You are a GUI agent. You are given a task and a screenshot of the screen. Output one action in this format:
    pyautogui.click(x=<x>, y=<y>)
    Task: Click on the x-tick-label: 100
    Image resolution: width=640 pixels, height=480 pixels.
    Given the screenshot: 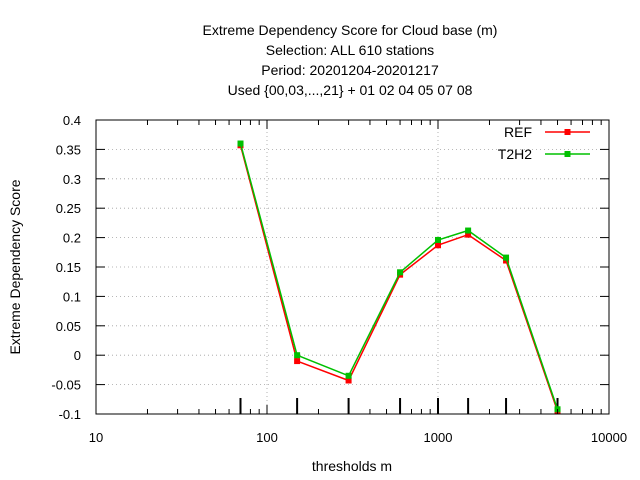 What is the action you would take?
    pyautogui.click(x=267, y=437)
    